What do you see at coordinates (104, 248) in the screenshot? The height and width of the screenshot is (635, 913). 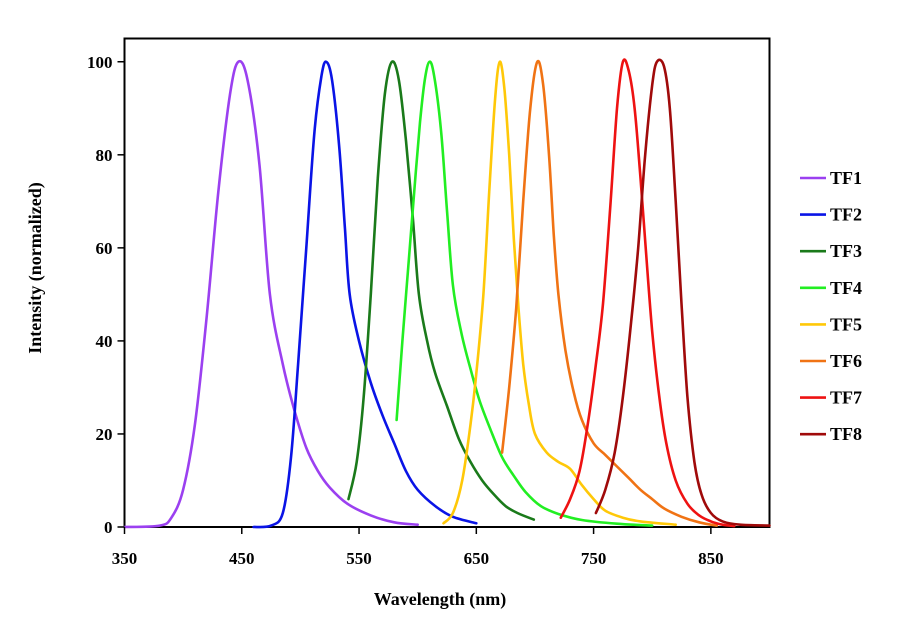 I see `y-tick-label: 60` at bounding box center [104, 248].